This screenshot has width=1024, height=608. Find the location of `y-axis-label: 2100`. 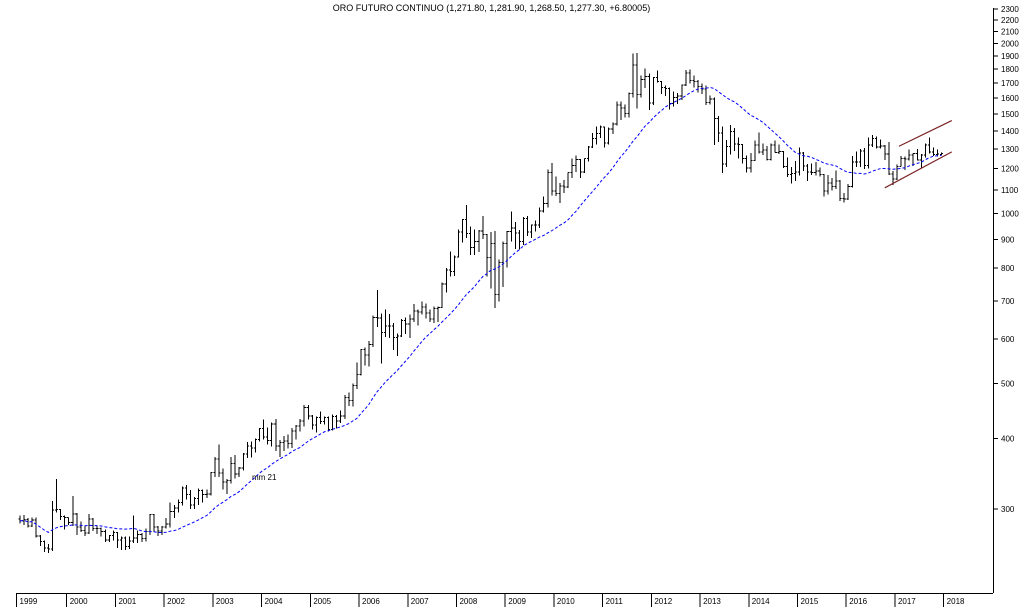

y-axis-label: 2100 is located at coordinates (1010, 31).